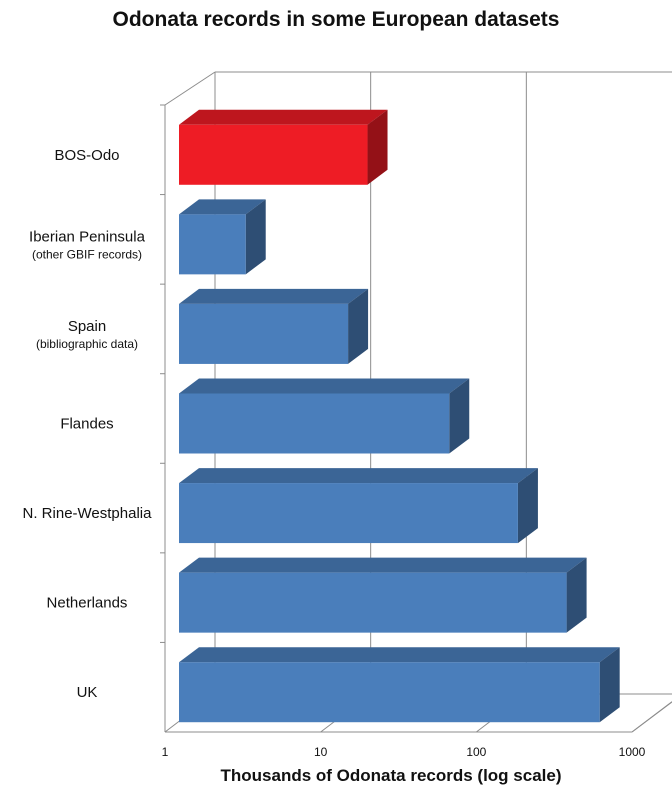 The width and height of the screenshot is (672, 787). Describe the element at coordinates (88, 513) in the screenshot. I see `category-label-4: N. Rine-Westphalia` at that location.